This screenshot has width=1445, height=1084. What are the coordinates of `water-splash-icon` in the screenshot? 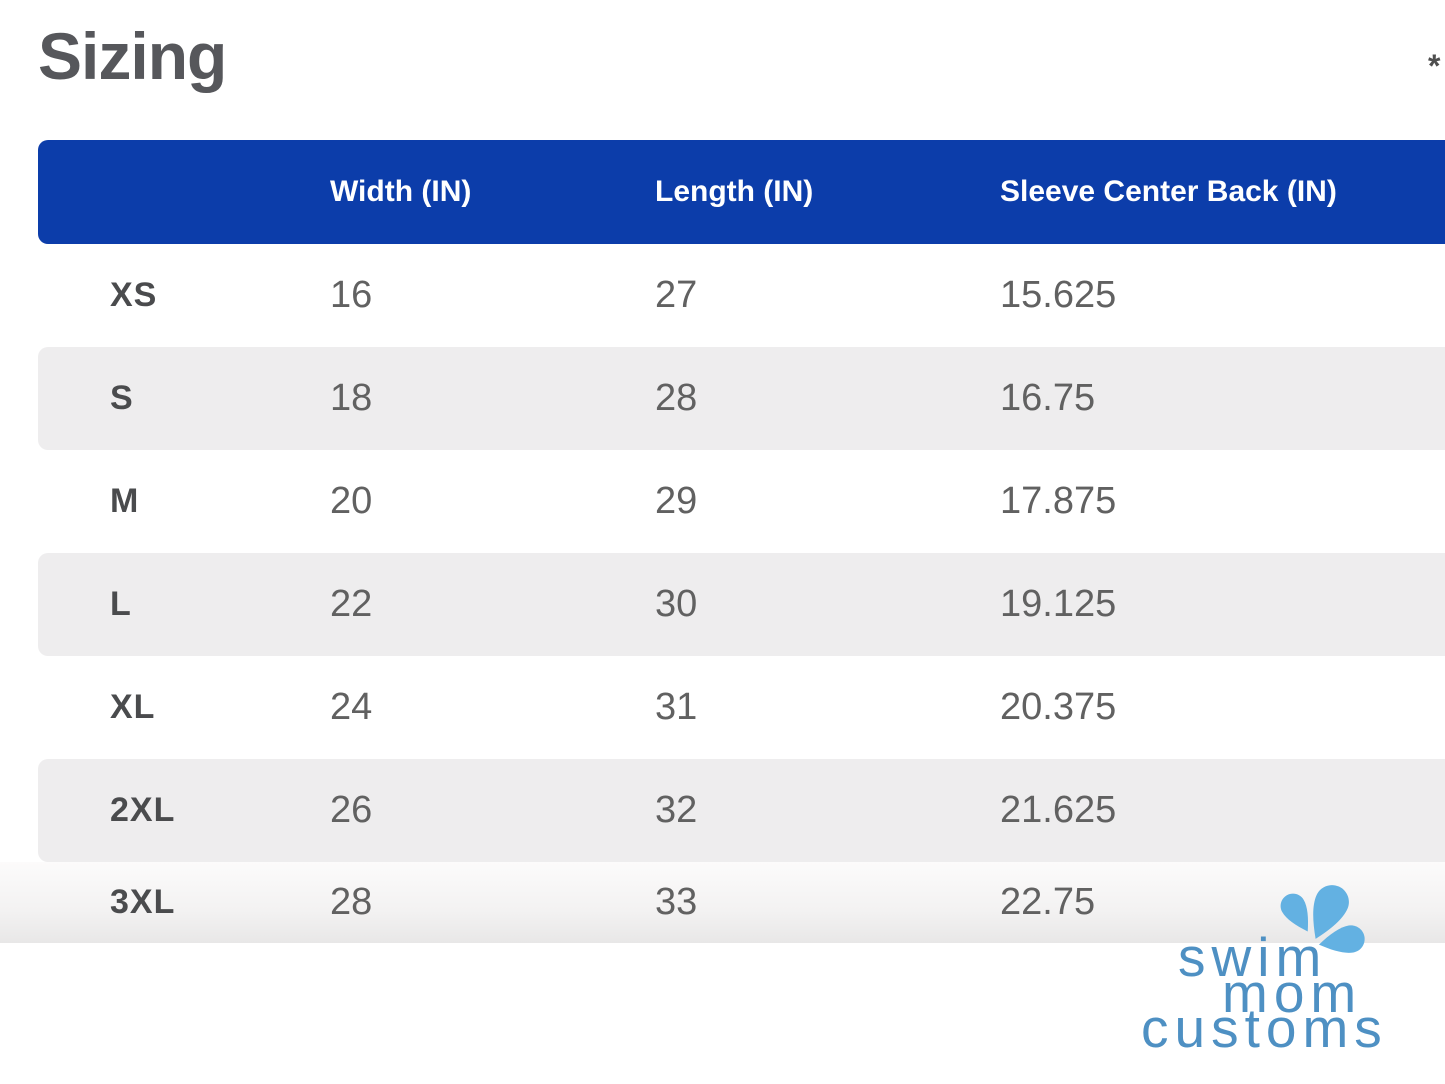 It's located at (1322, 919).